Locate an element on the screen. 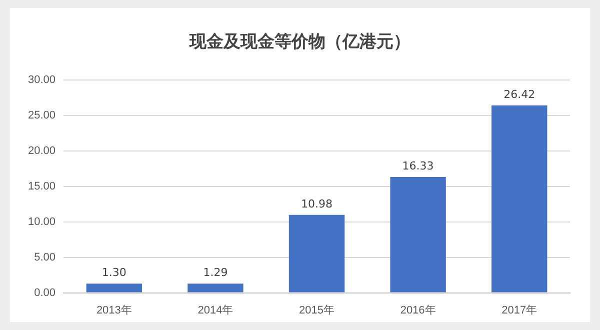 This screenshot has height=330, width=600. y-tick-label: 10.00 is located at coordinates (42, 222).